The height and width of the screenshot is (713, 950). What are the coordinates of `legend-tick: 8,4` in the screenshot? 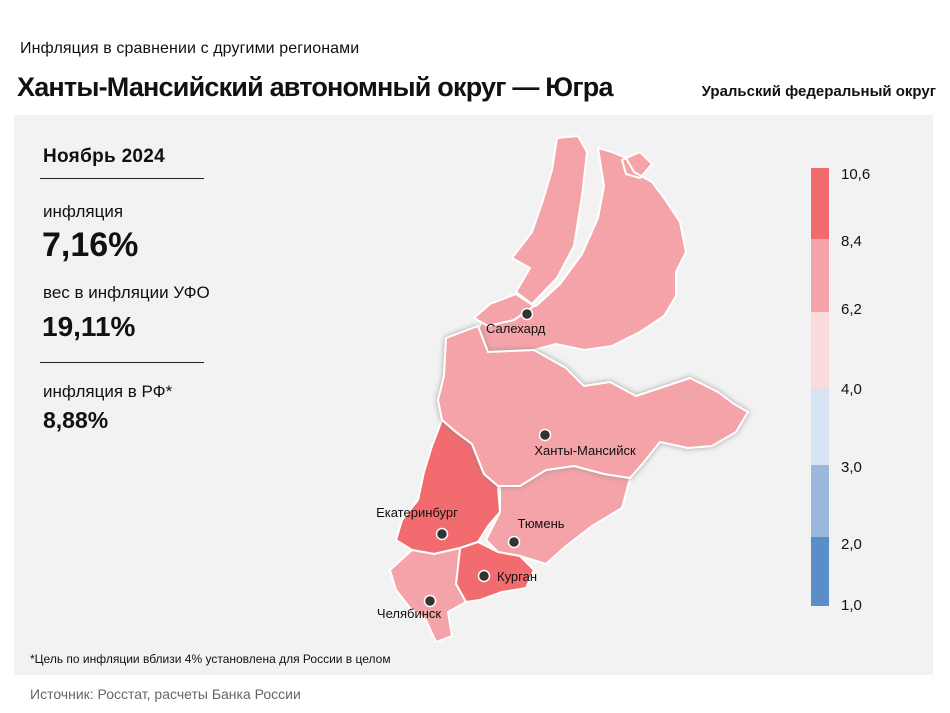 It's located at (851, 241).